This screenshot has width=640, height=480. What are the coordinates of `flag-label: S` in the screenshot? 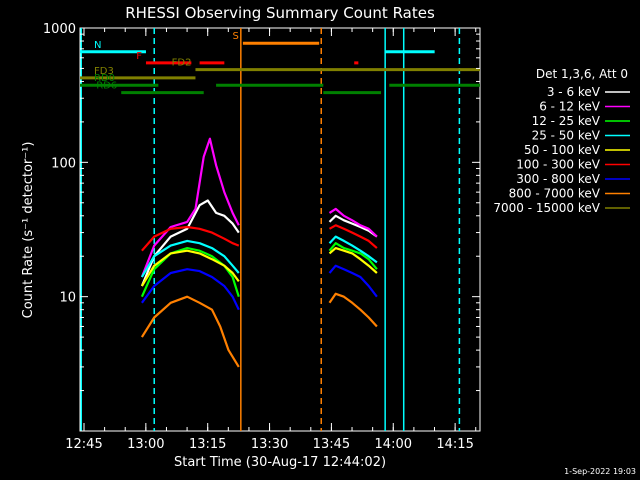 It's located at (236, 36).